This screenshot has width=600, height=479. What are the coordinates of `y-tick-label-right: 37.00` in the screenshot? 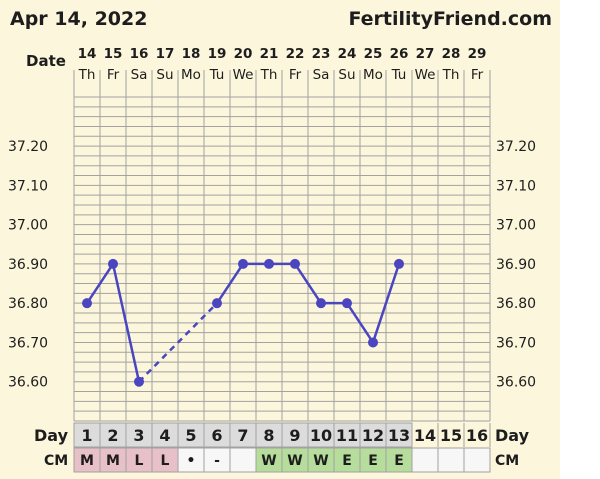 It's located at (516, 226).